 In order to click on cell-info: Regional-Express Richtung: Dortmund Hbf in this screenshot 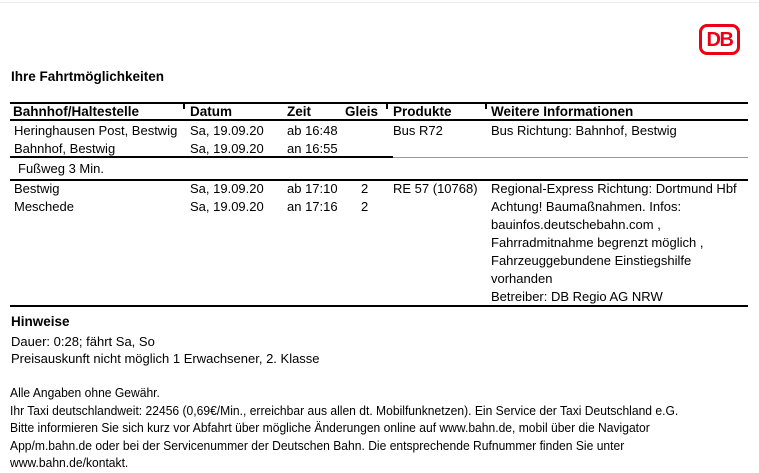, I will do `click(614, 188)`.